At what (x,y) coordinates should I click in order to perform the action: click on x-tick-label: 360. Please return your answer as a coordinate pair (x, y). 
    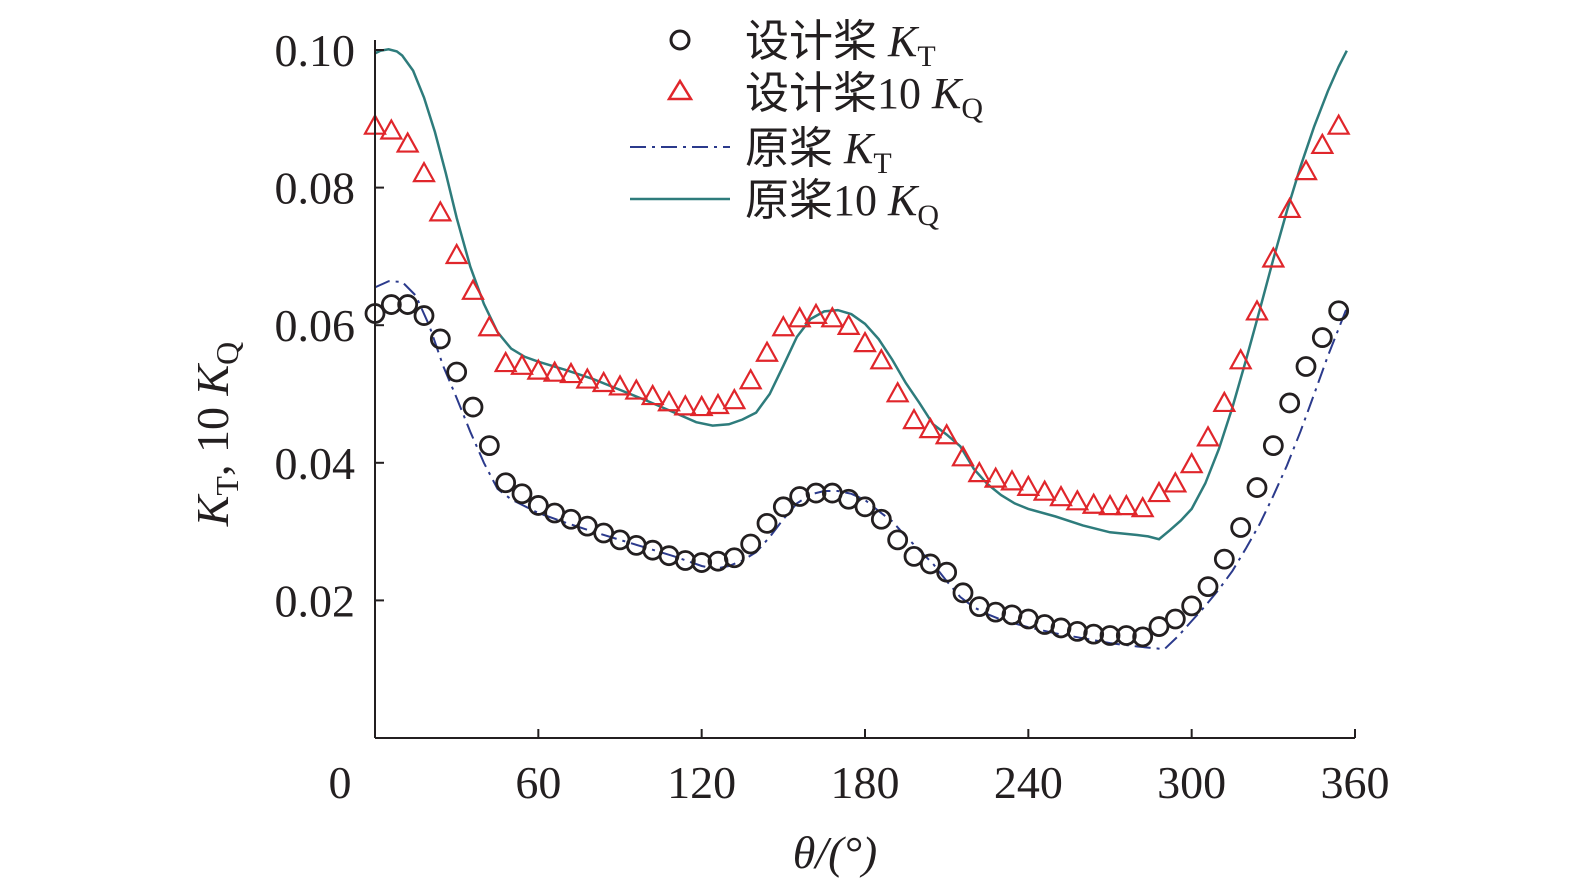
    Looking at the image, I should click on (1355, 782).